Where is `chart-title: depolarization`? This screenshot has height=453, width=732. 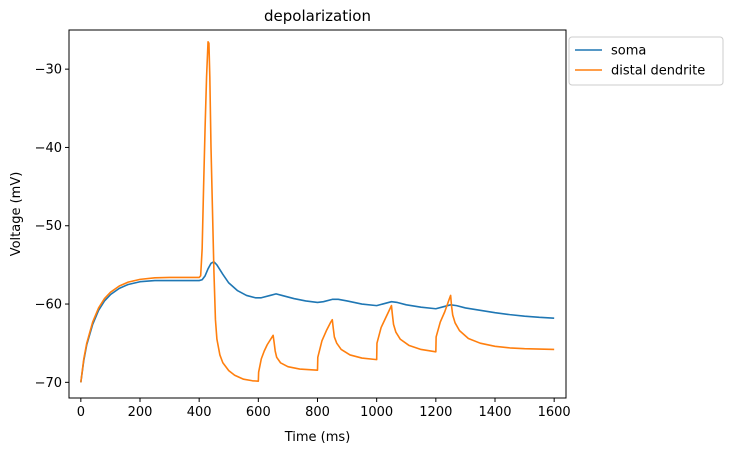
chart-title: depolarization is located at coordinates (317, 16).